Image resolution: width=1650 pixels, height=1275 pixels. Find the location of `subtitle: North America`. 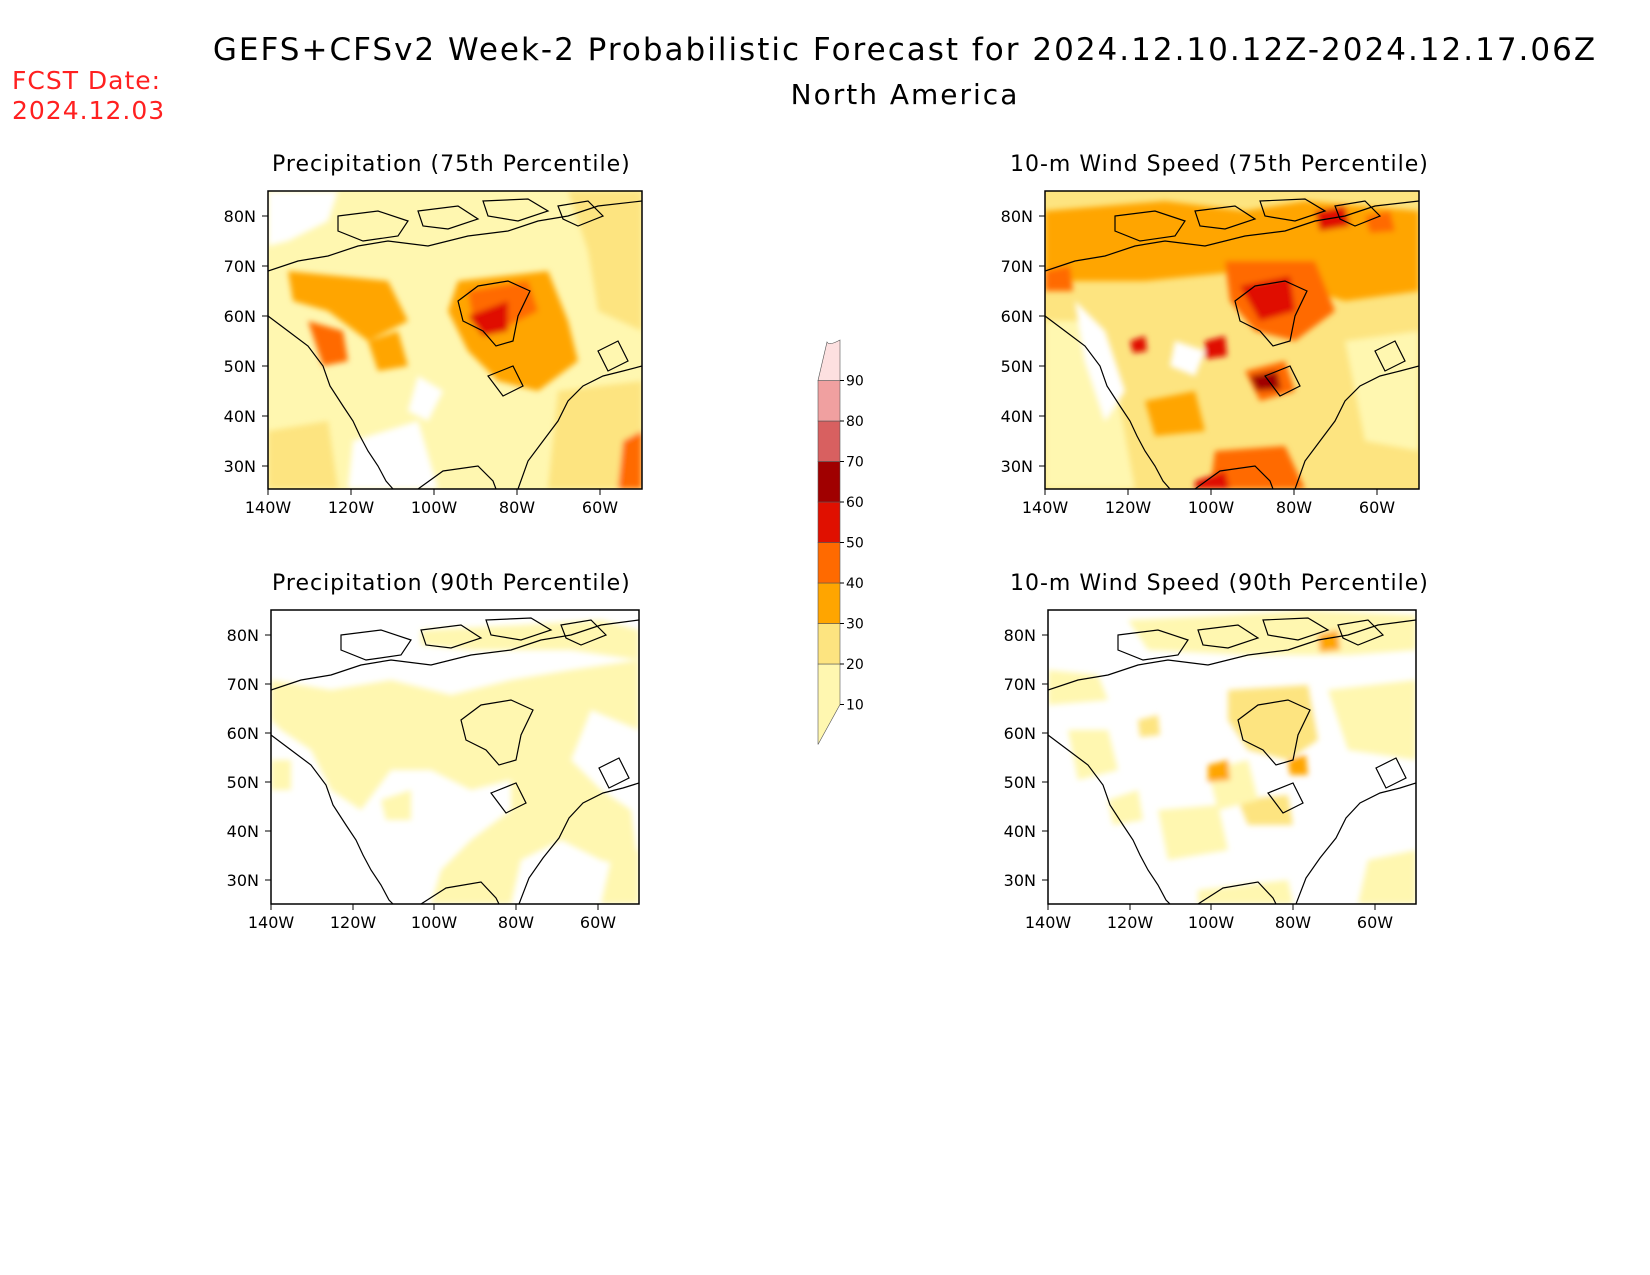

subtitle: North America is located at coordinates (905, 94).